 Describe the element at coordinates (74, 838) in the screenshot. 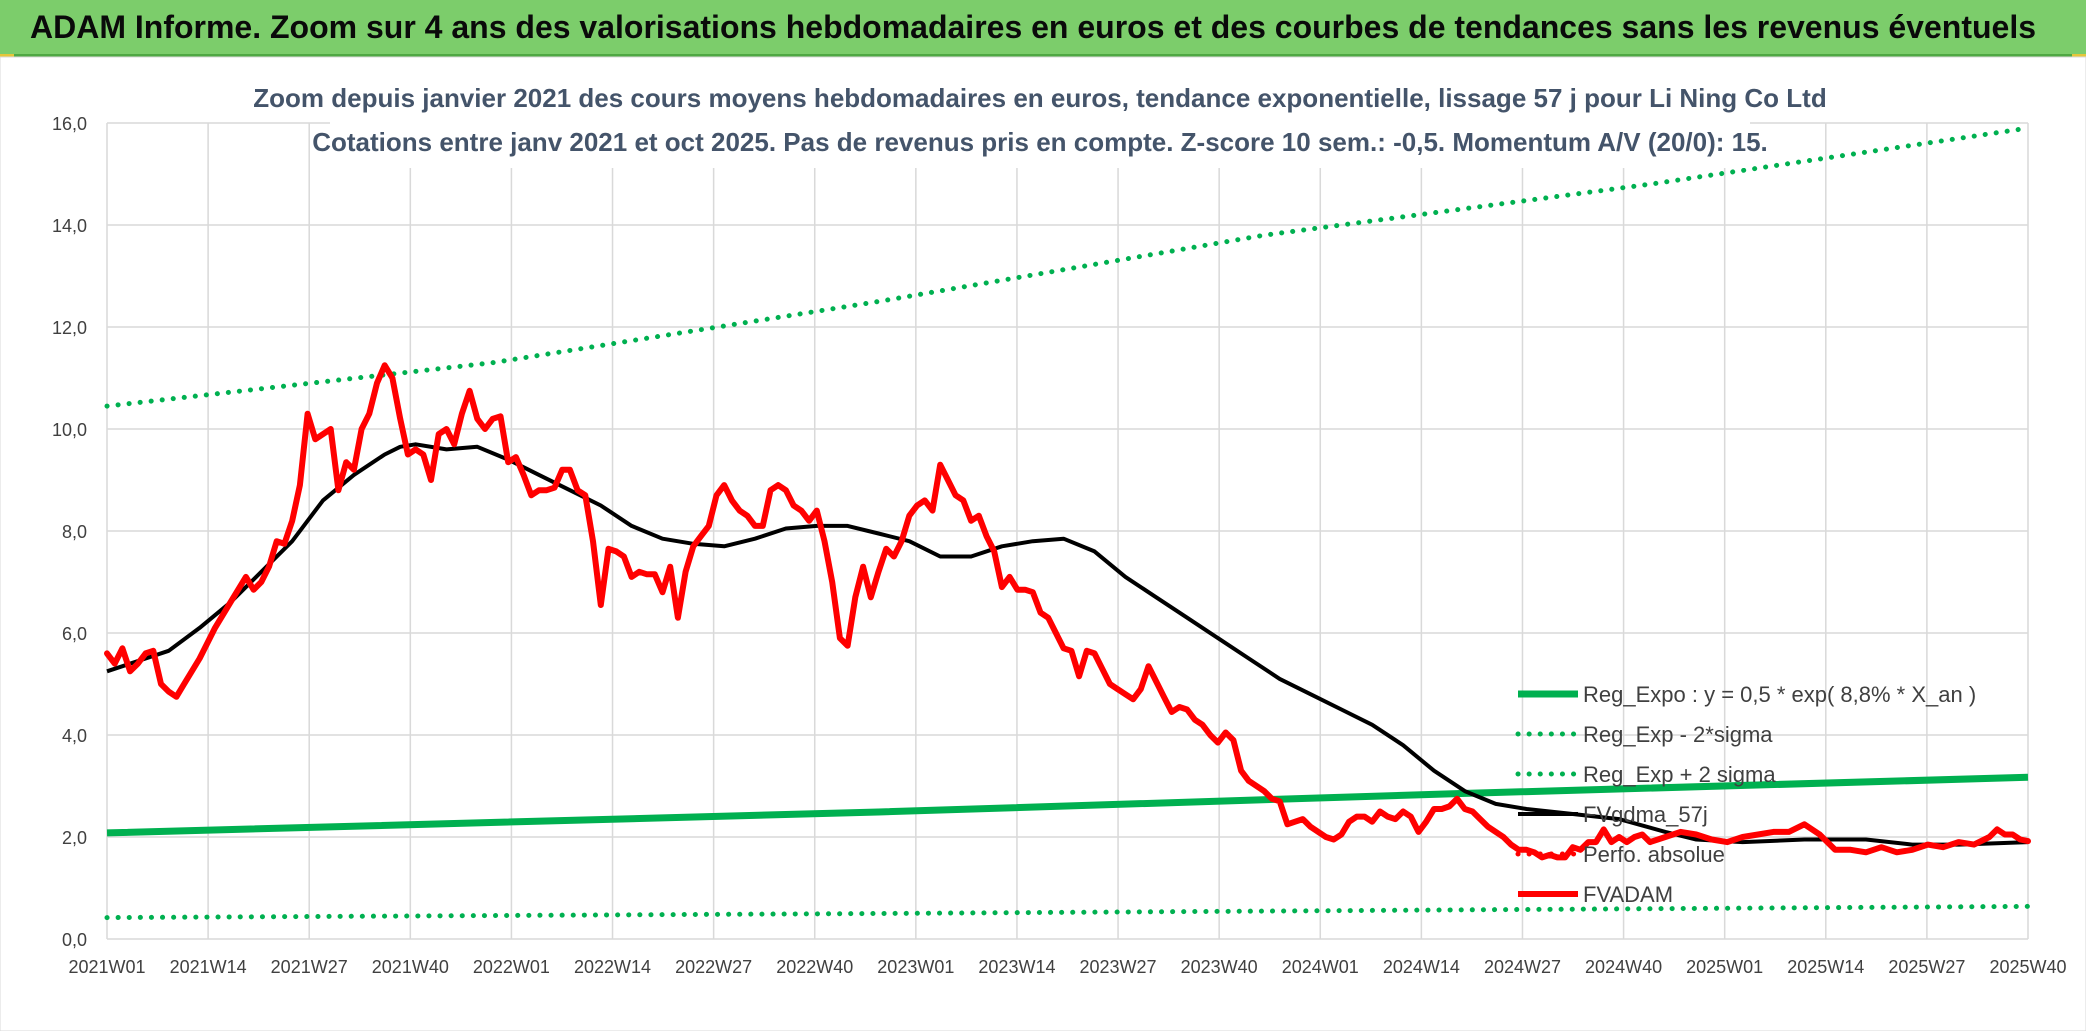

I see `y-tick-label: 2,0` at that location.